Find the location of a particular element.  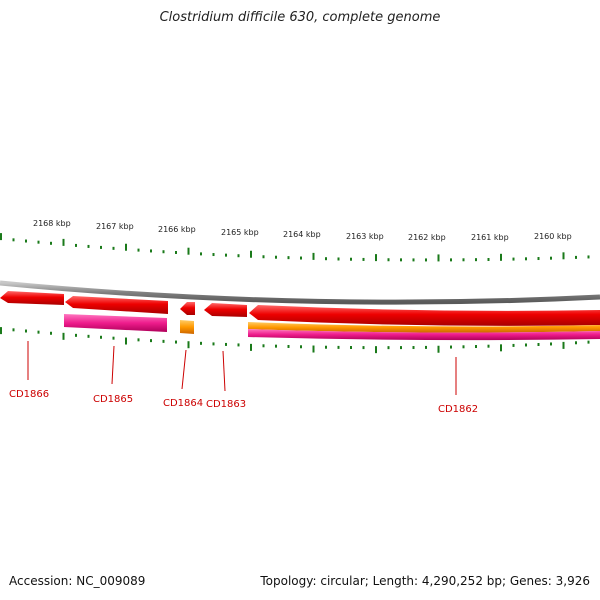

upper-tick-row is located at coordinates (295, 247).